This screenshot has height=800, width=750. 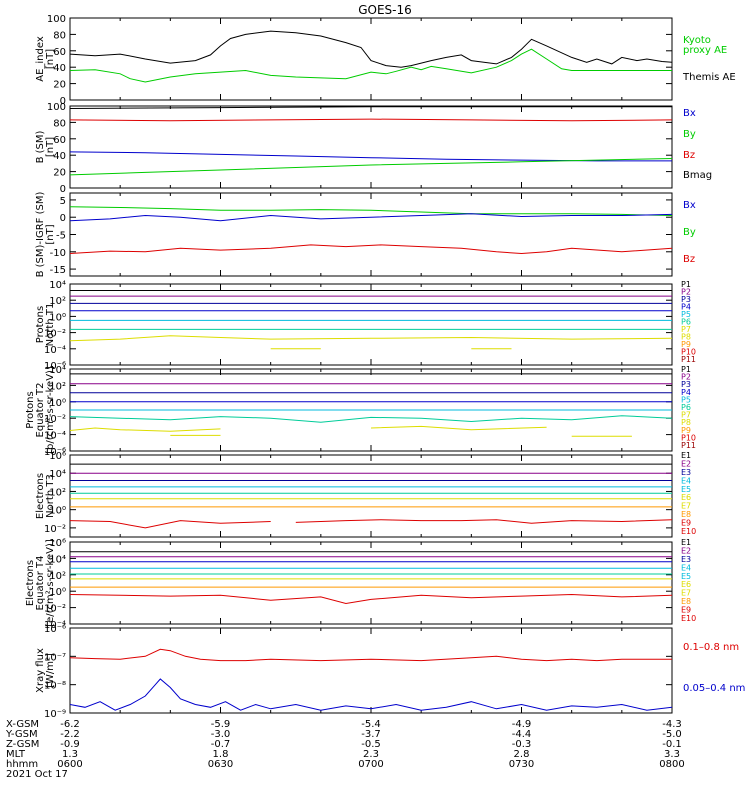 I want to click on x-axis-value: -4.3, so click(x=672, y=724).